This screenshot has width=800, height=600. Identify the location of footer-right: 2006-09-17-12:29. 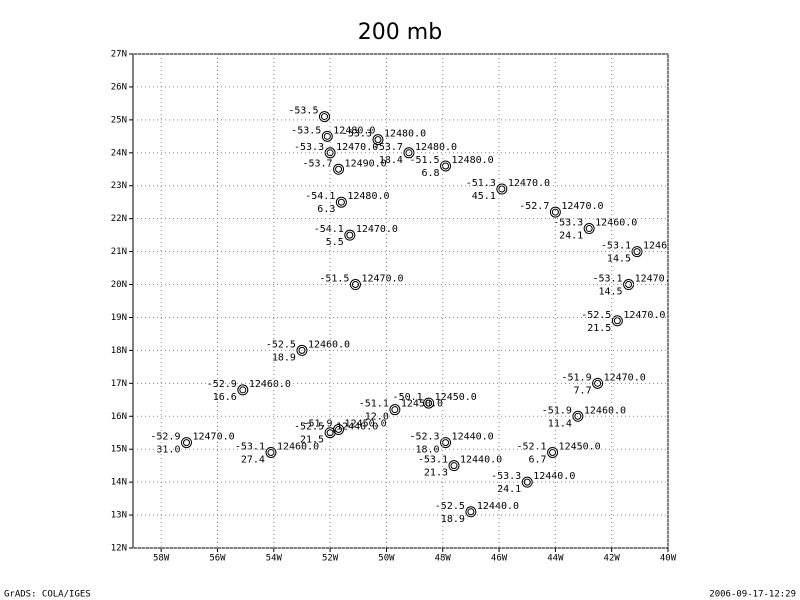
(752, 595).